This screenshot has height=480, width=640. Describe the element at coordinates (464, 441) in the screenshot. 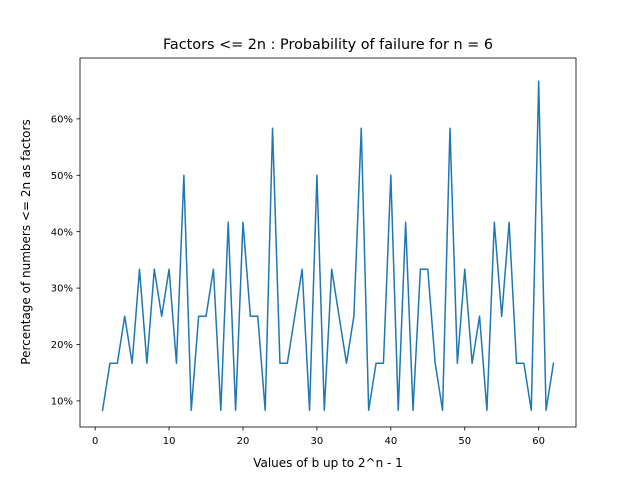

I see `x-tick-label: 50` at that location.